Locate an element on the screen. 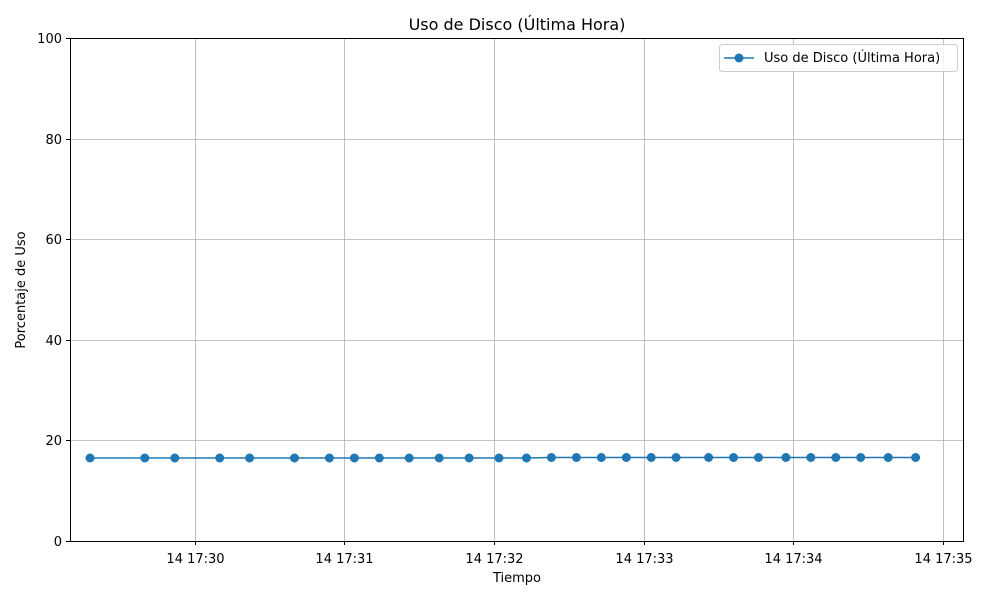 The image size is (1000, 600). legend-marker is located at coordinates (739, 58).